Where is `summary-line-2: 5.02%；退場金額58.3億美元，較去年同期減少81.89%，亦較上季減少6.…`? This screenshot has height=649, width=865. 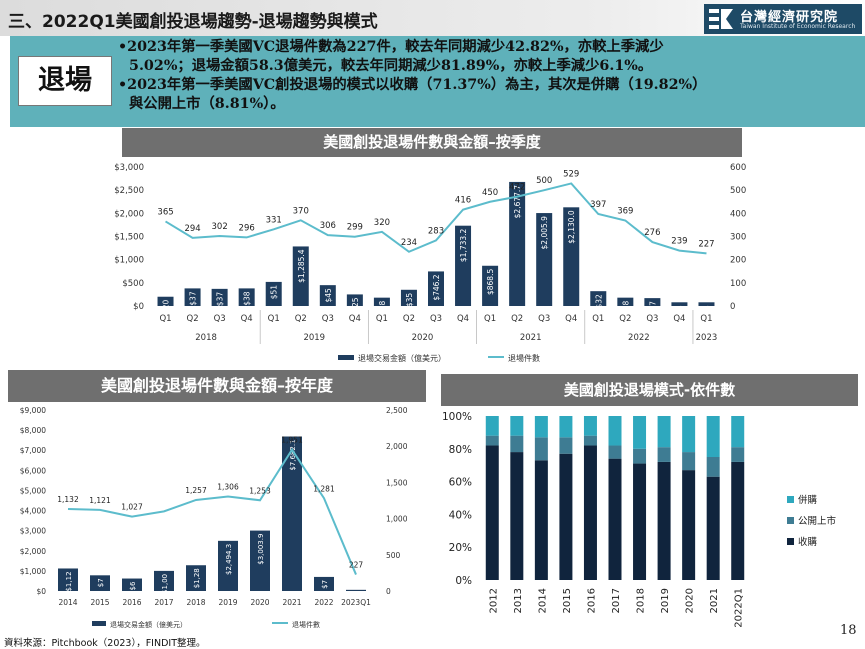
summary-line-2: 5.02%；退場金額58.3億美元，較去年同期減少81.89%，亦較上季減少6.… is located at coordinates (391, 66).